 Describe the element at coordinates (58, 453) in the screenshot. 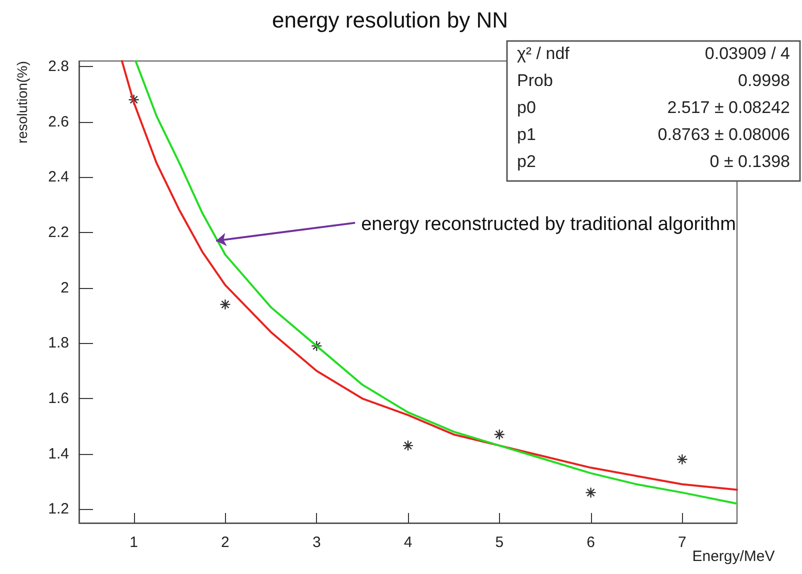

I see `y-tick-label: 1.4` at that location.